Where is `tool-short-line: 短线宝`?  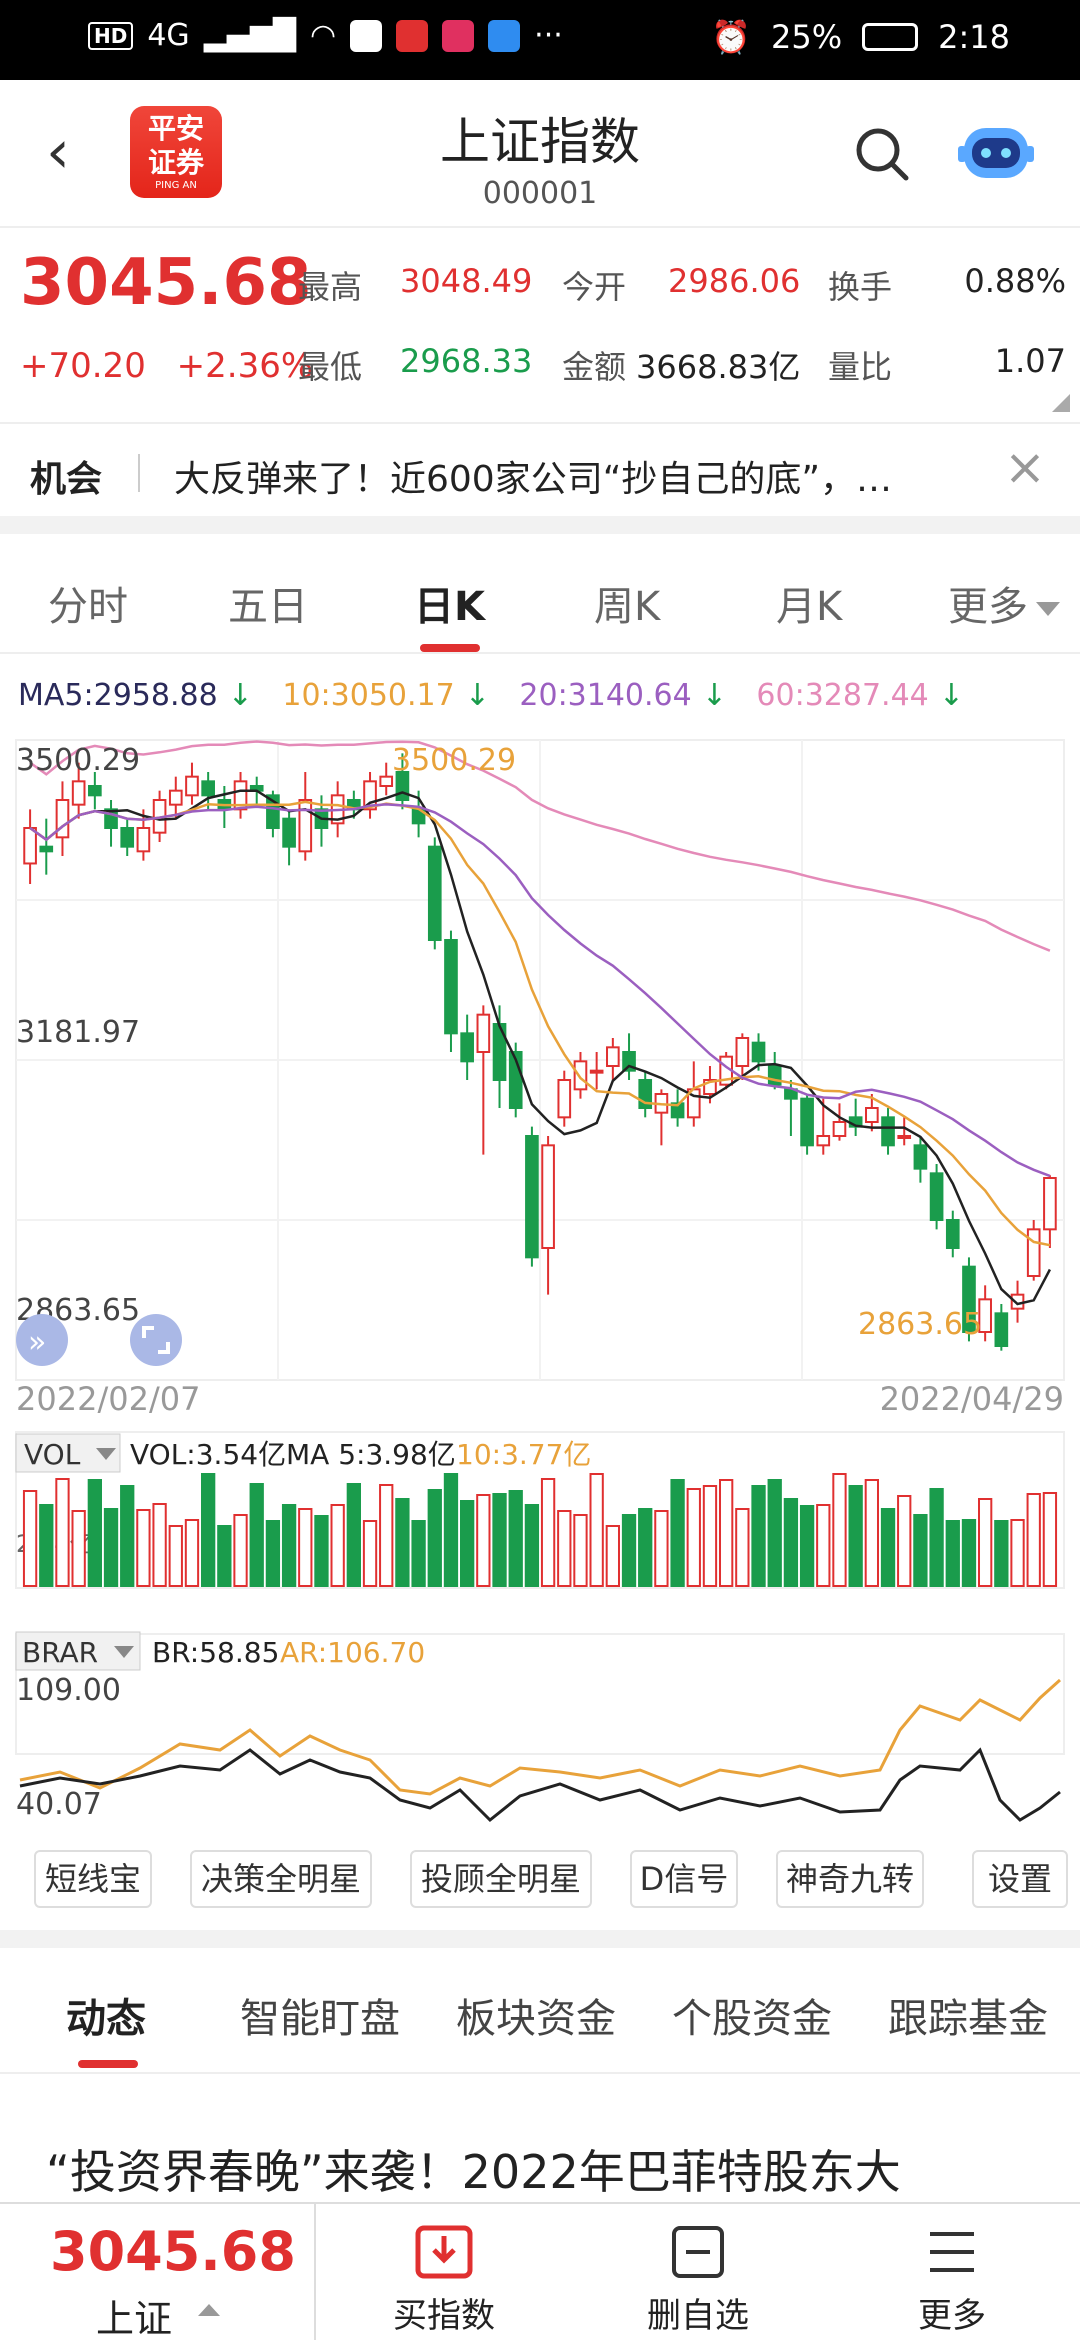 tool-short-line: 短线宝 is located at coordinates (93, 1879).